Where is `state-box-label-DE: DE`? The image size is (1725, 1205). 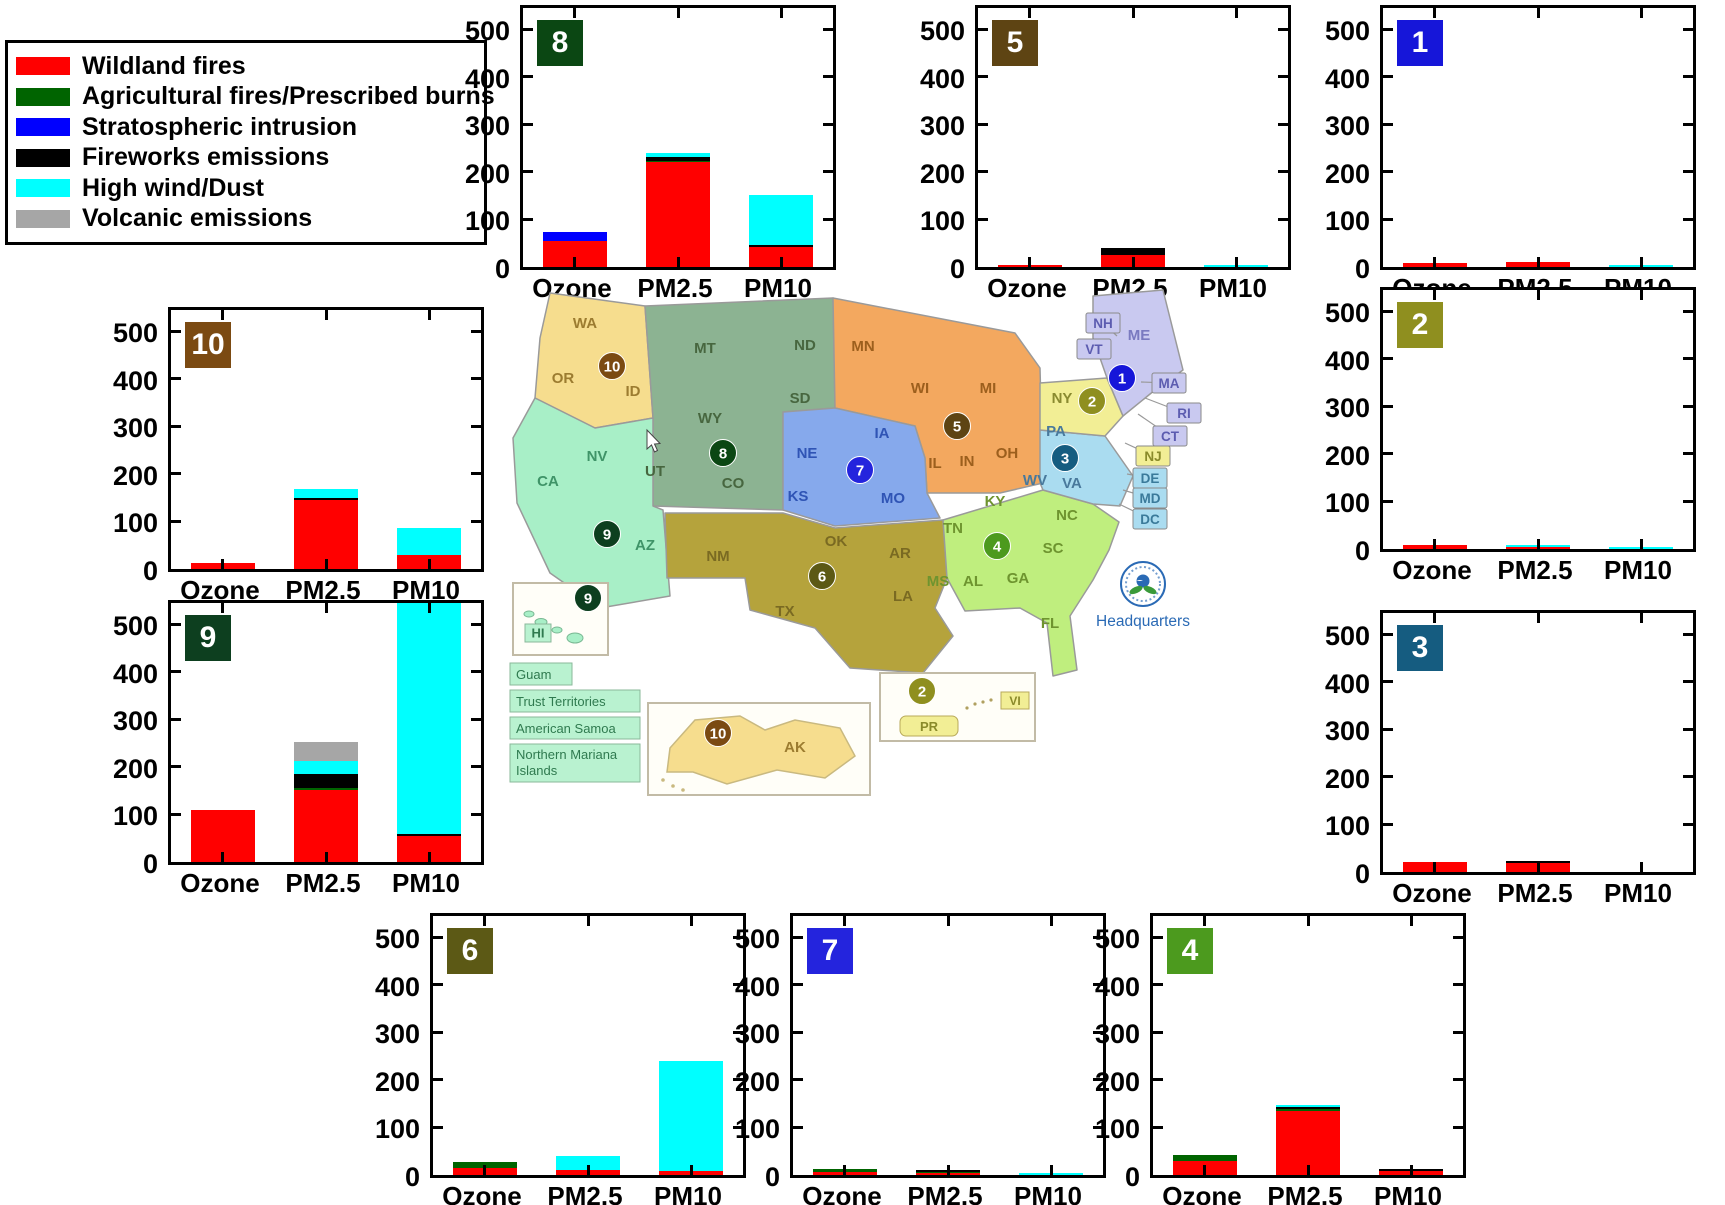
state-box-label-DE: DE is located at coordinates (1150, 478).